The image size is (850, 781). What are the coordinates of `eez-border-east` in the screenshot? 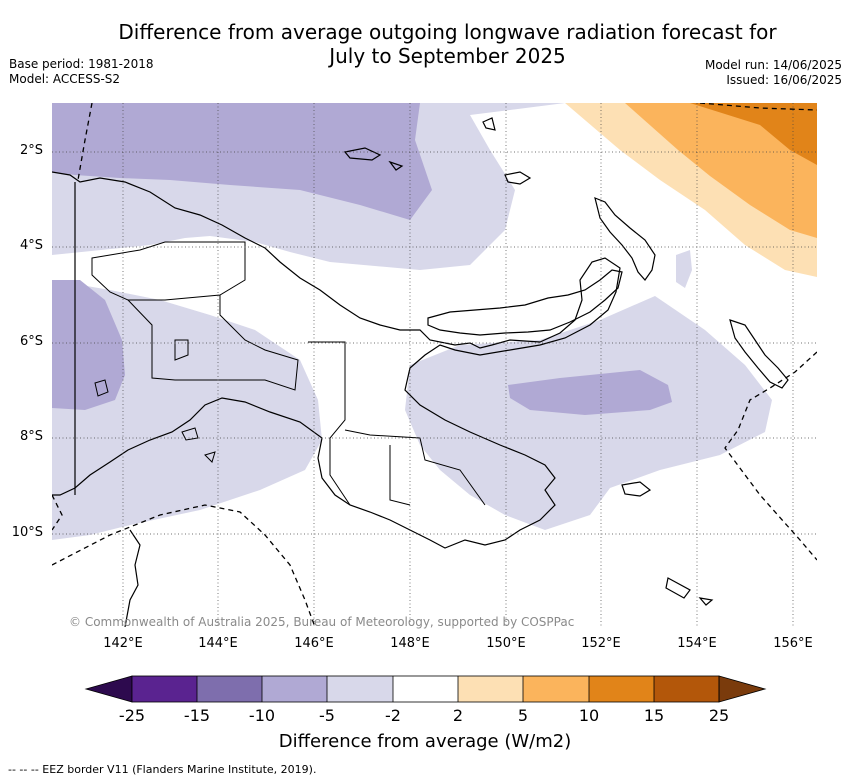 It's located at (770, 456).